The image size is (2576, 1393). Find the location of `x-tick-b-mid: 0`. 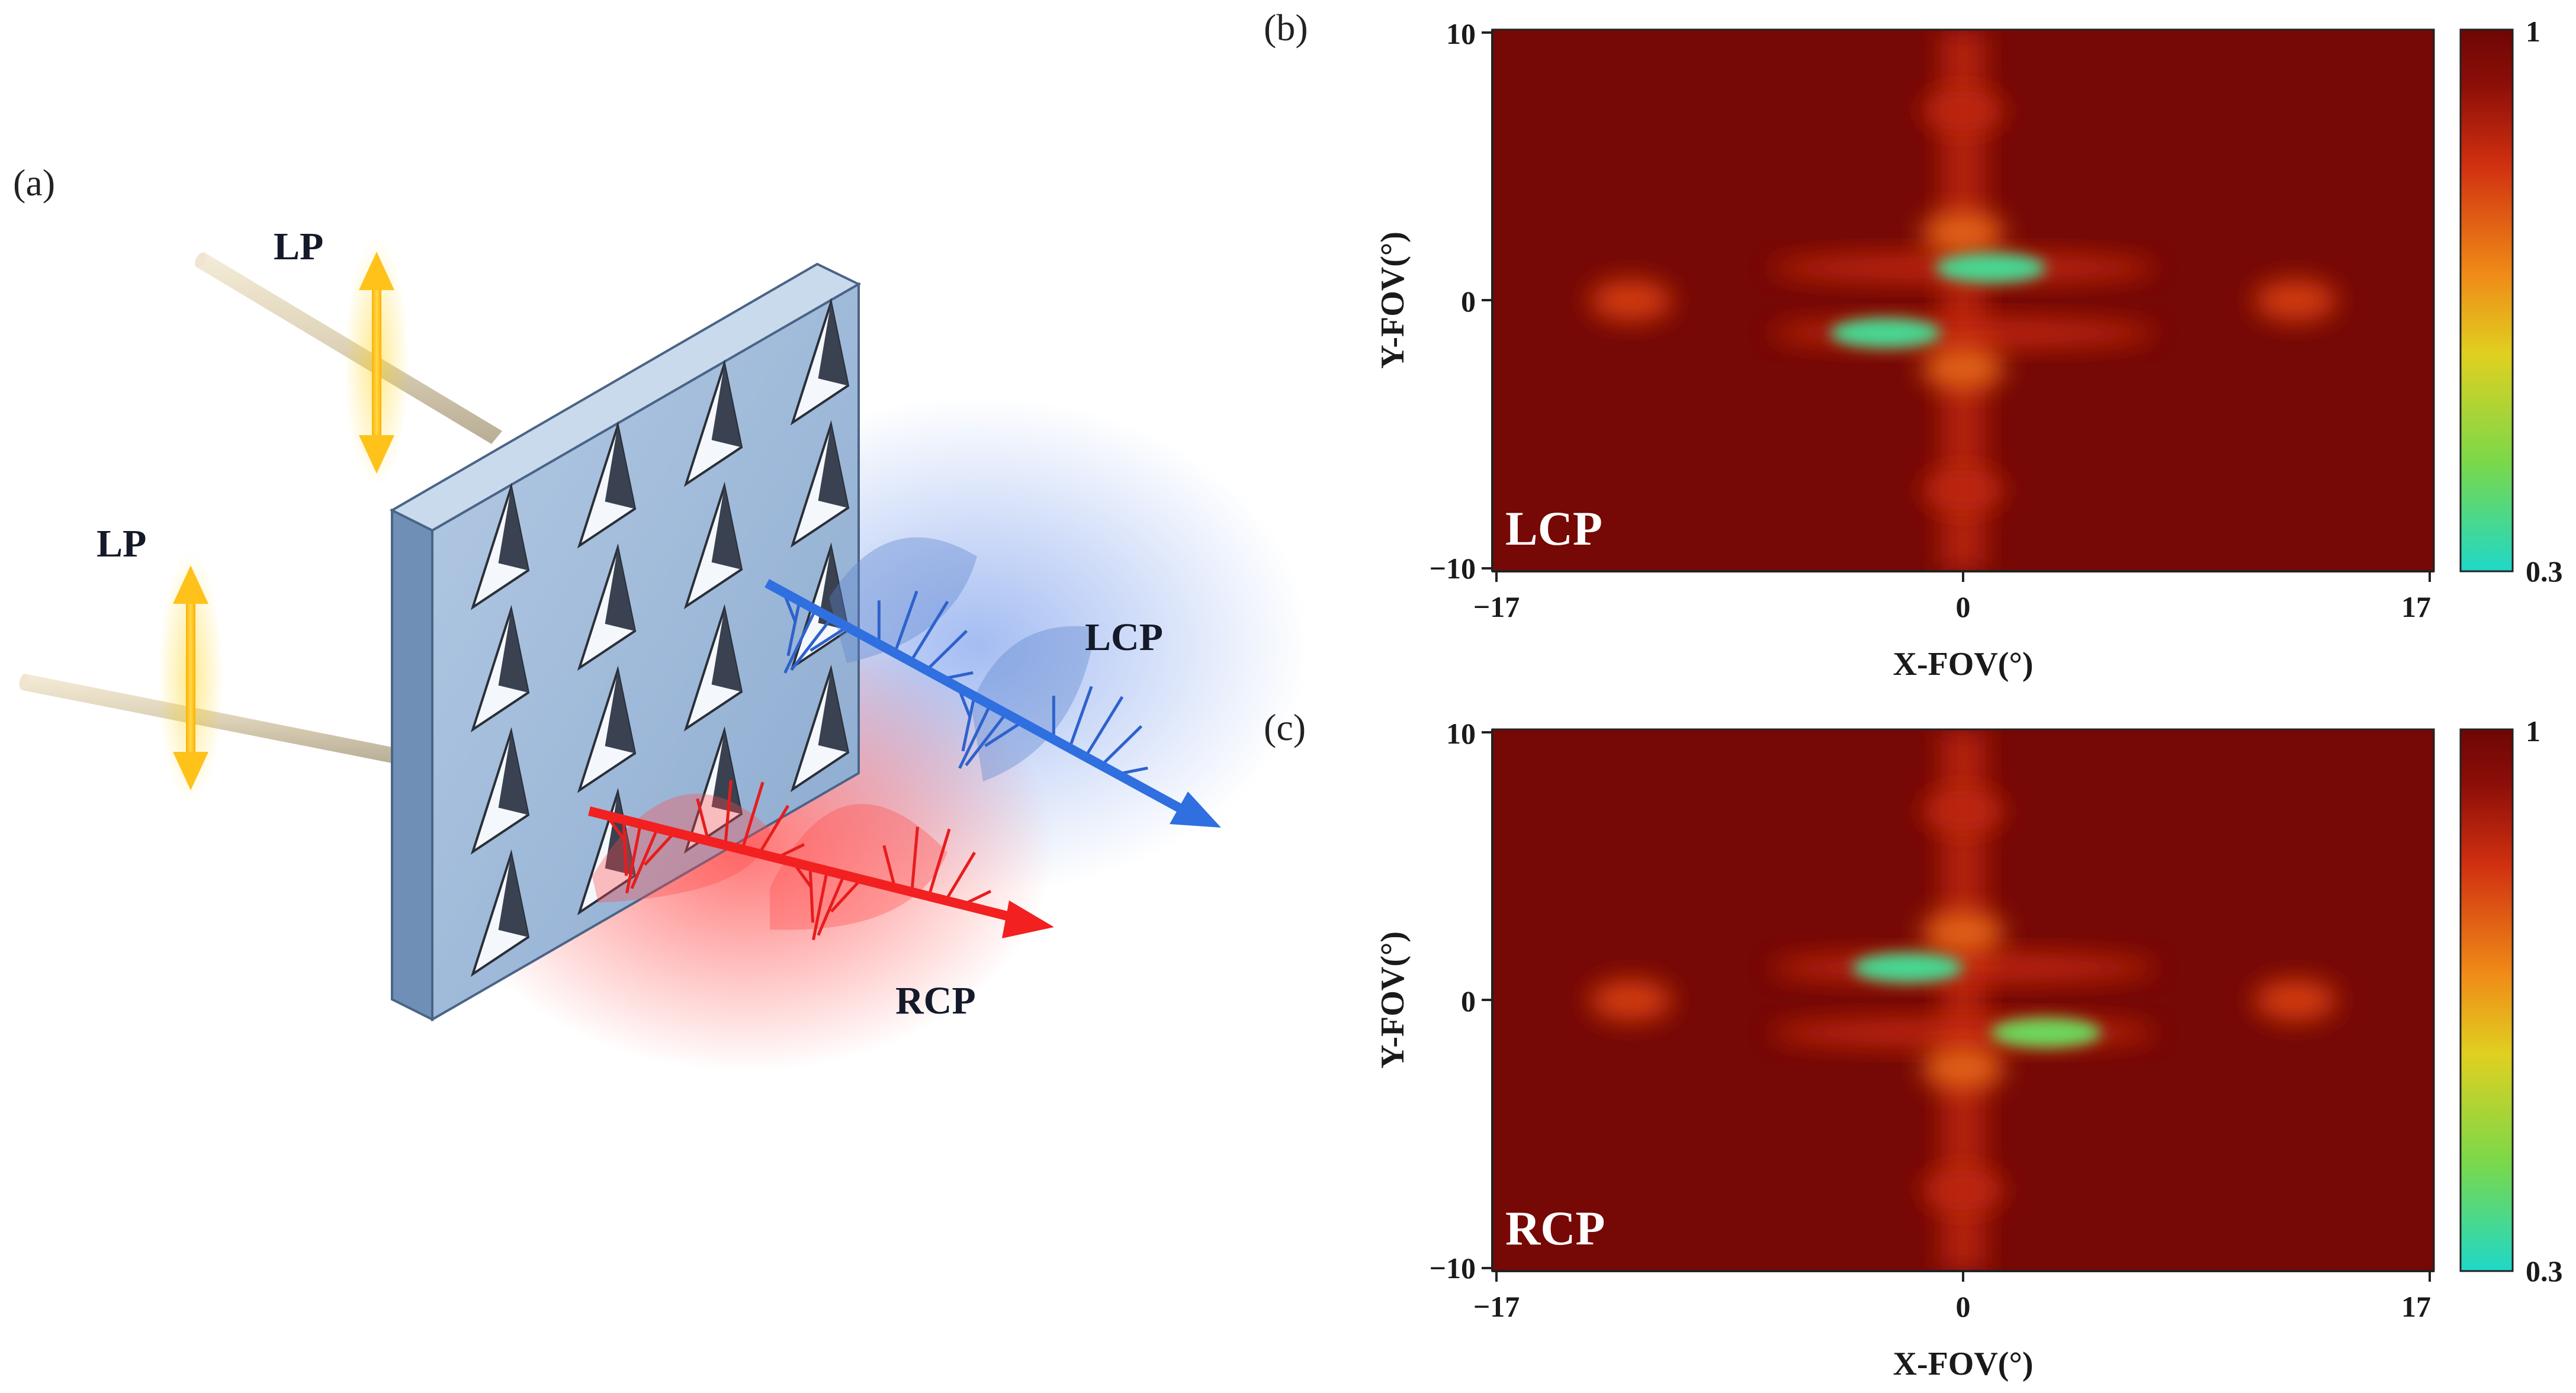

x-tick-b-mid: 0 is located at coordinates (1963, 606).